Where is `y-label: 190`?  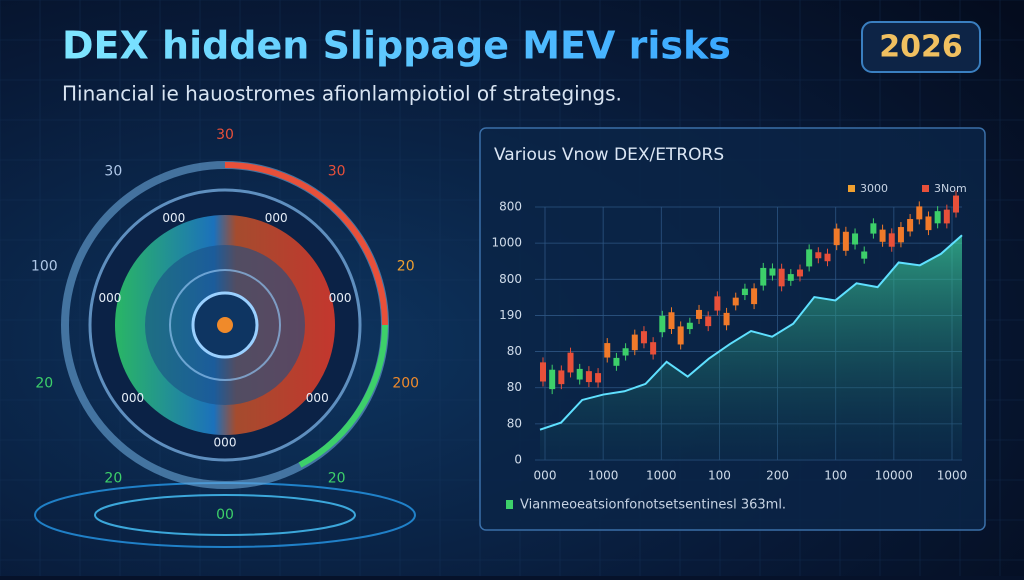
y-label: 190 is located at coordinates (510, 315).